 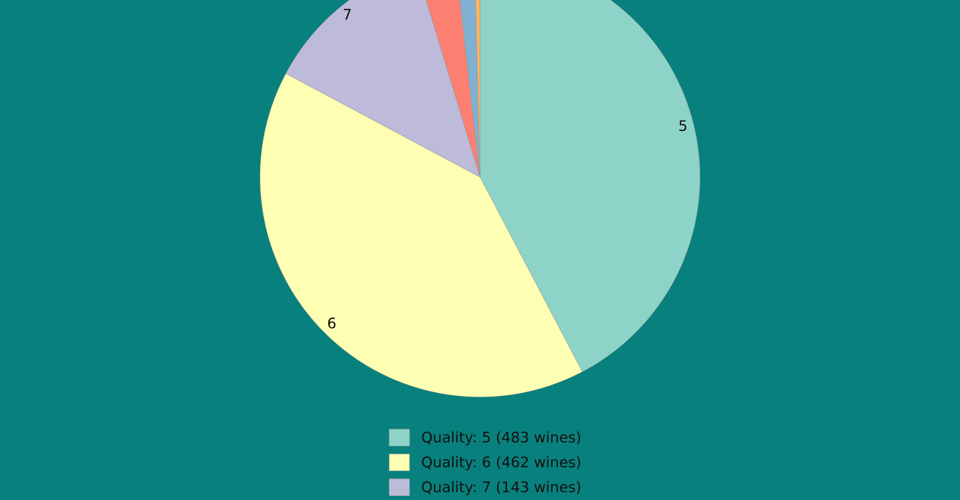 I want to click on text: 5, so click(x=682, y=126).